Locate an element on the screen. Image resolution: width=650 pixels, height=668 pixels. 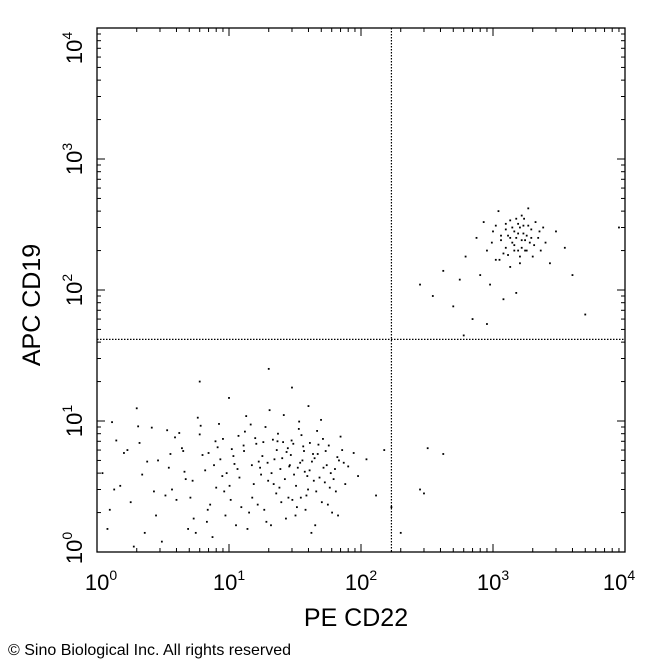
y-axis-title: APC CD19 is located at coordinates (32, 305).